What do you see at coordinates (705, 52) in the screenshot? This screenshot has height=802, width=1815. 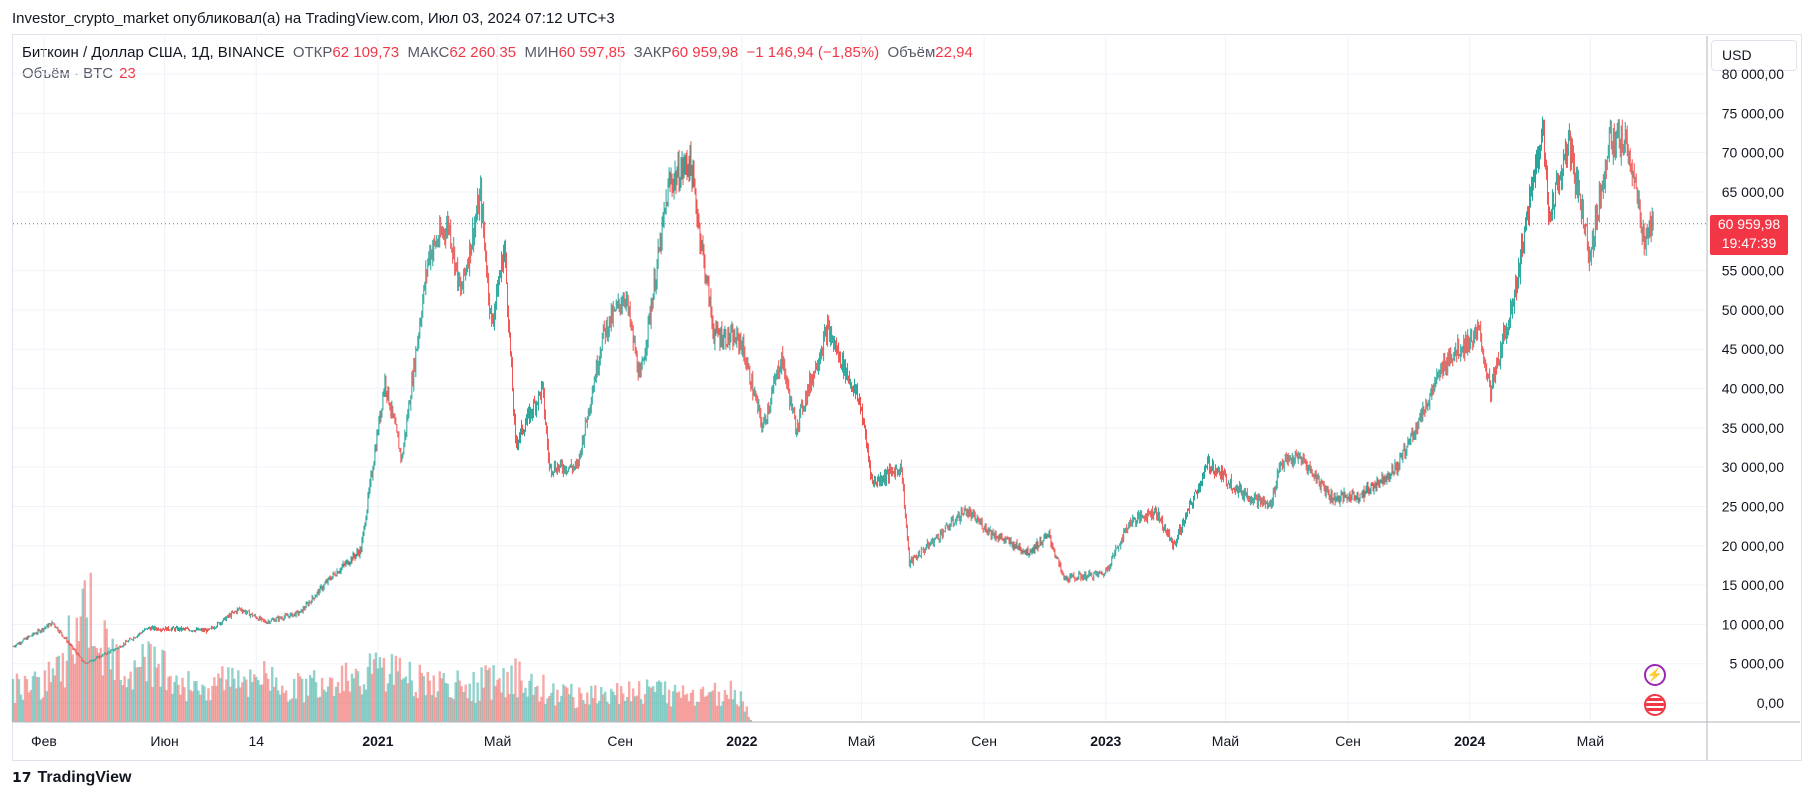 I see `close-value: 60 959,98` at bounding box center [705, 52].